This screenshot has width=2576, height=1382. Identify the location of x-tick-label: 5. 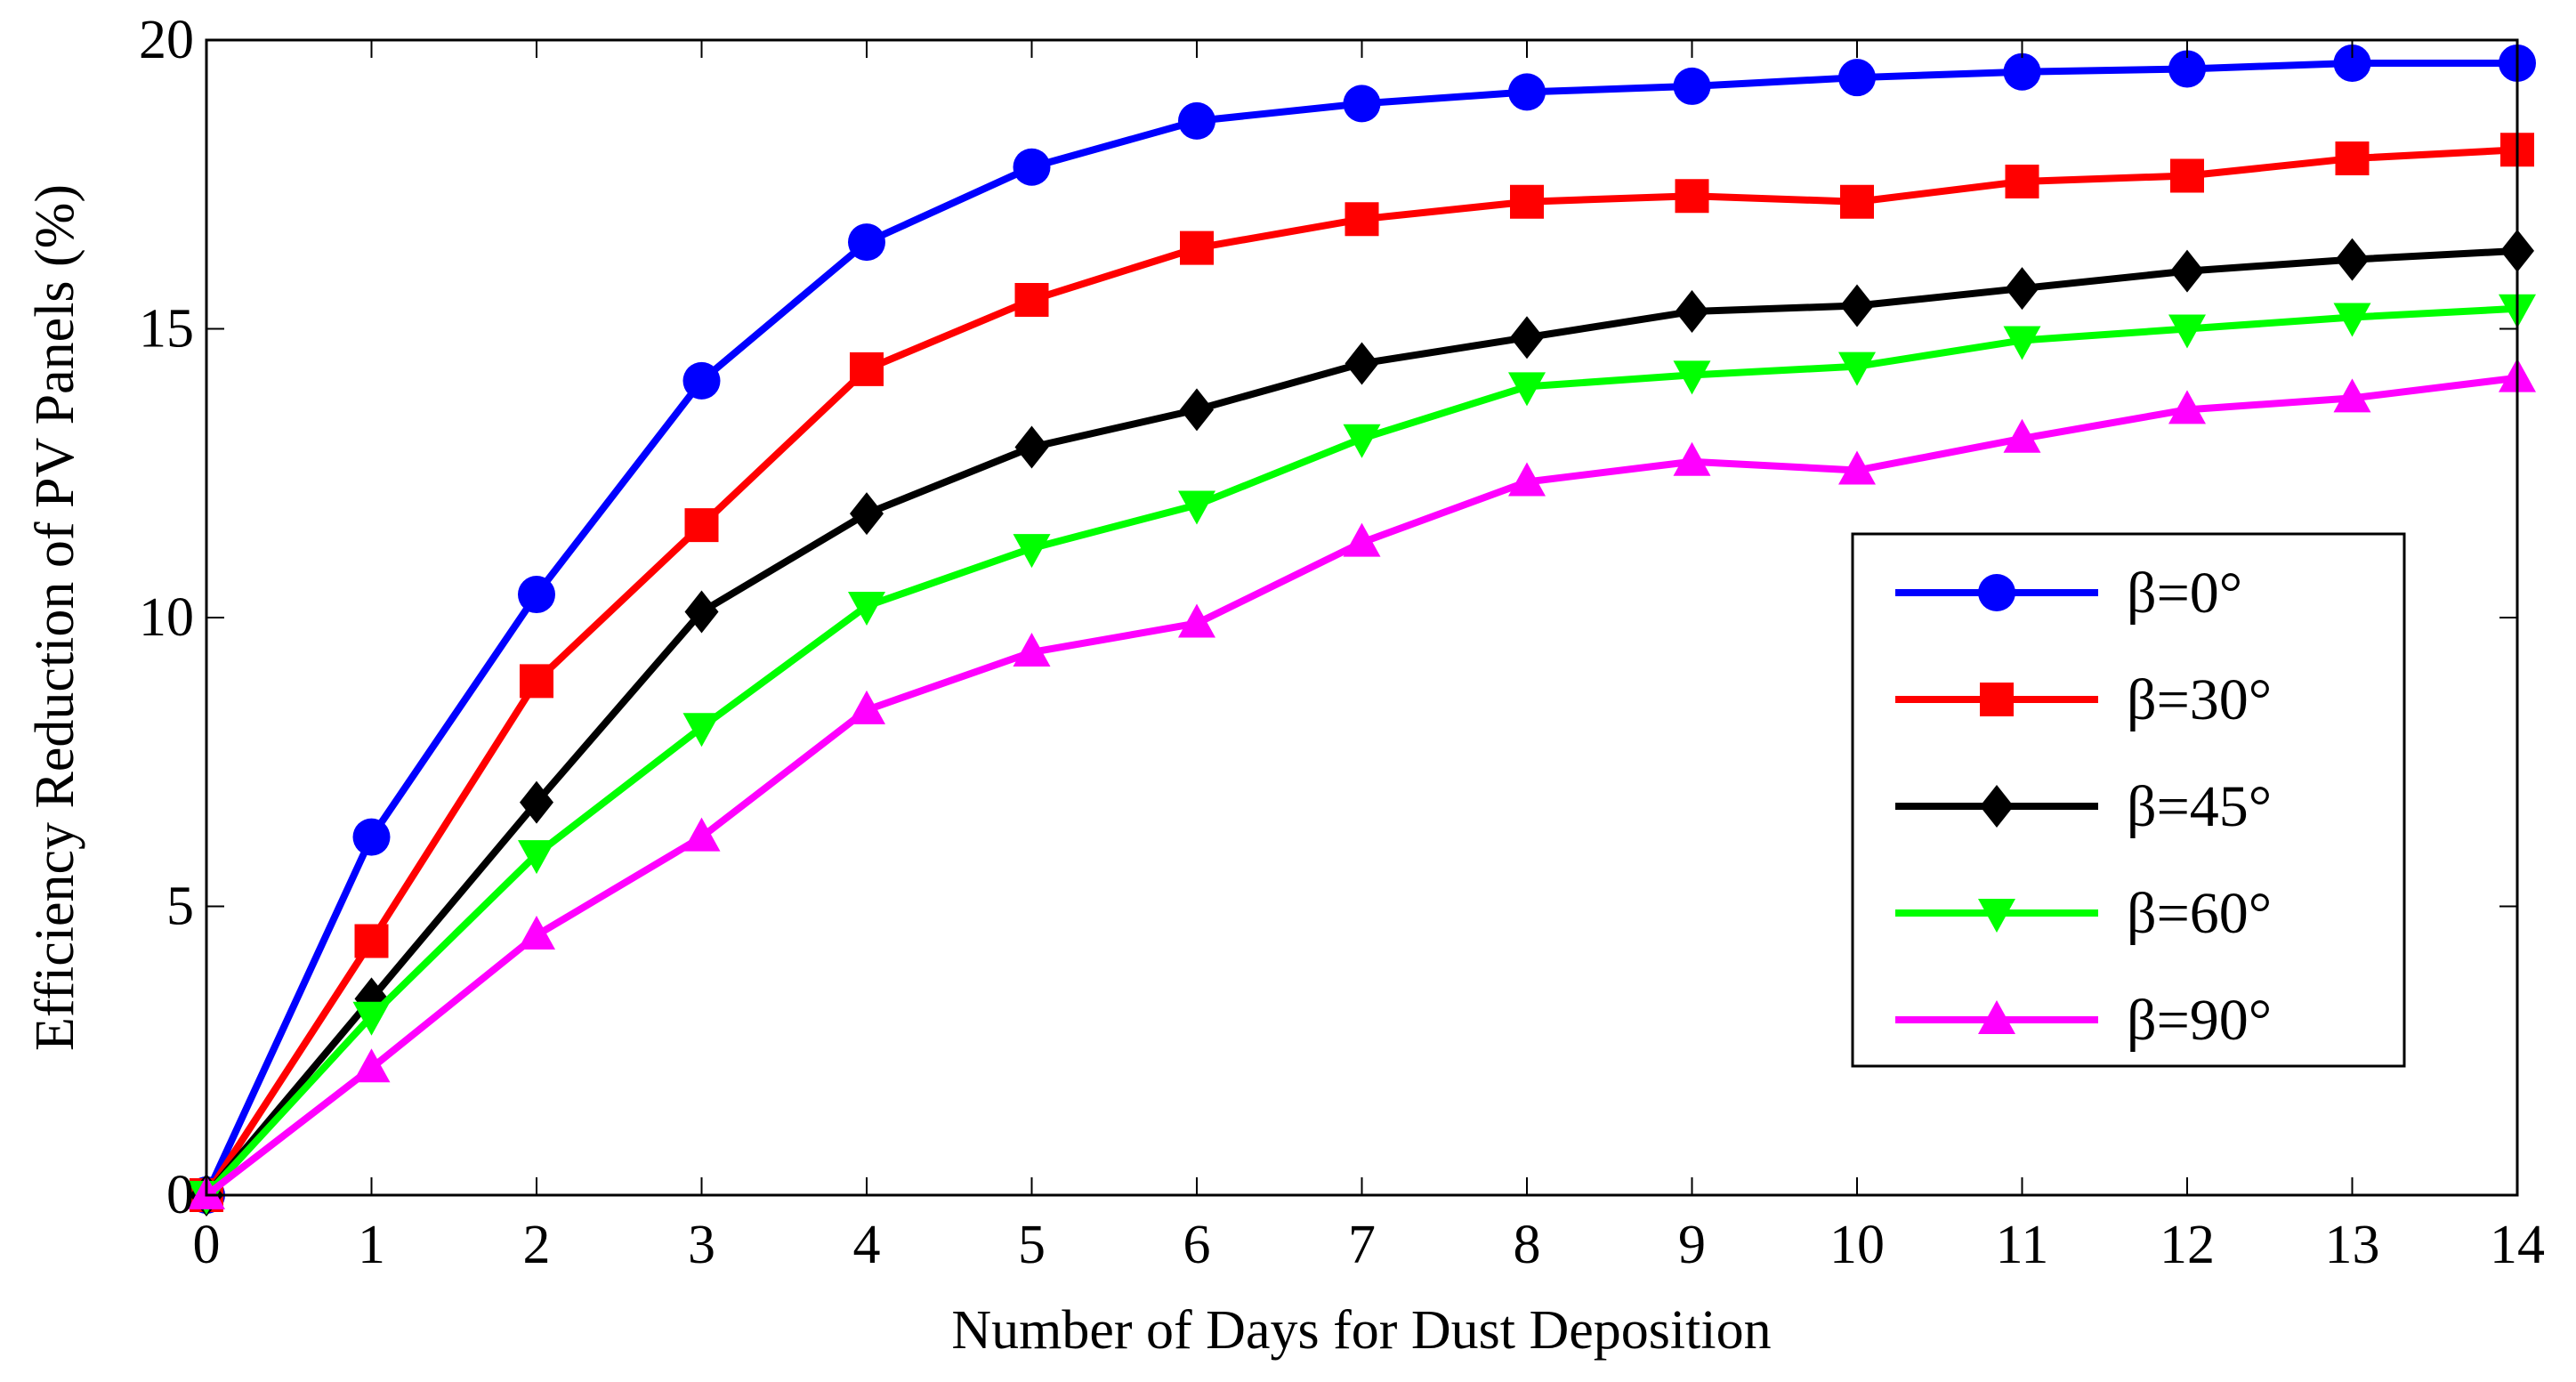
(1032, 1245).